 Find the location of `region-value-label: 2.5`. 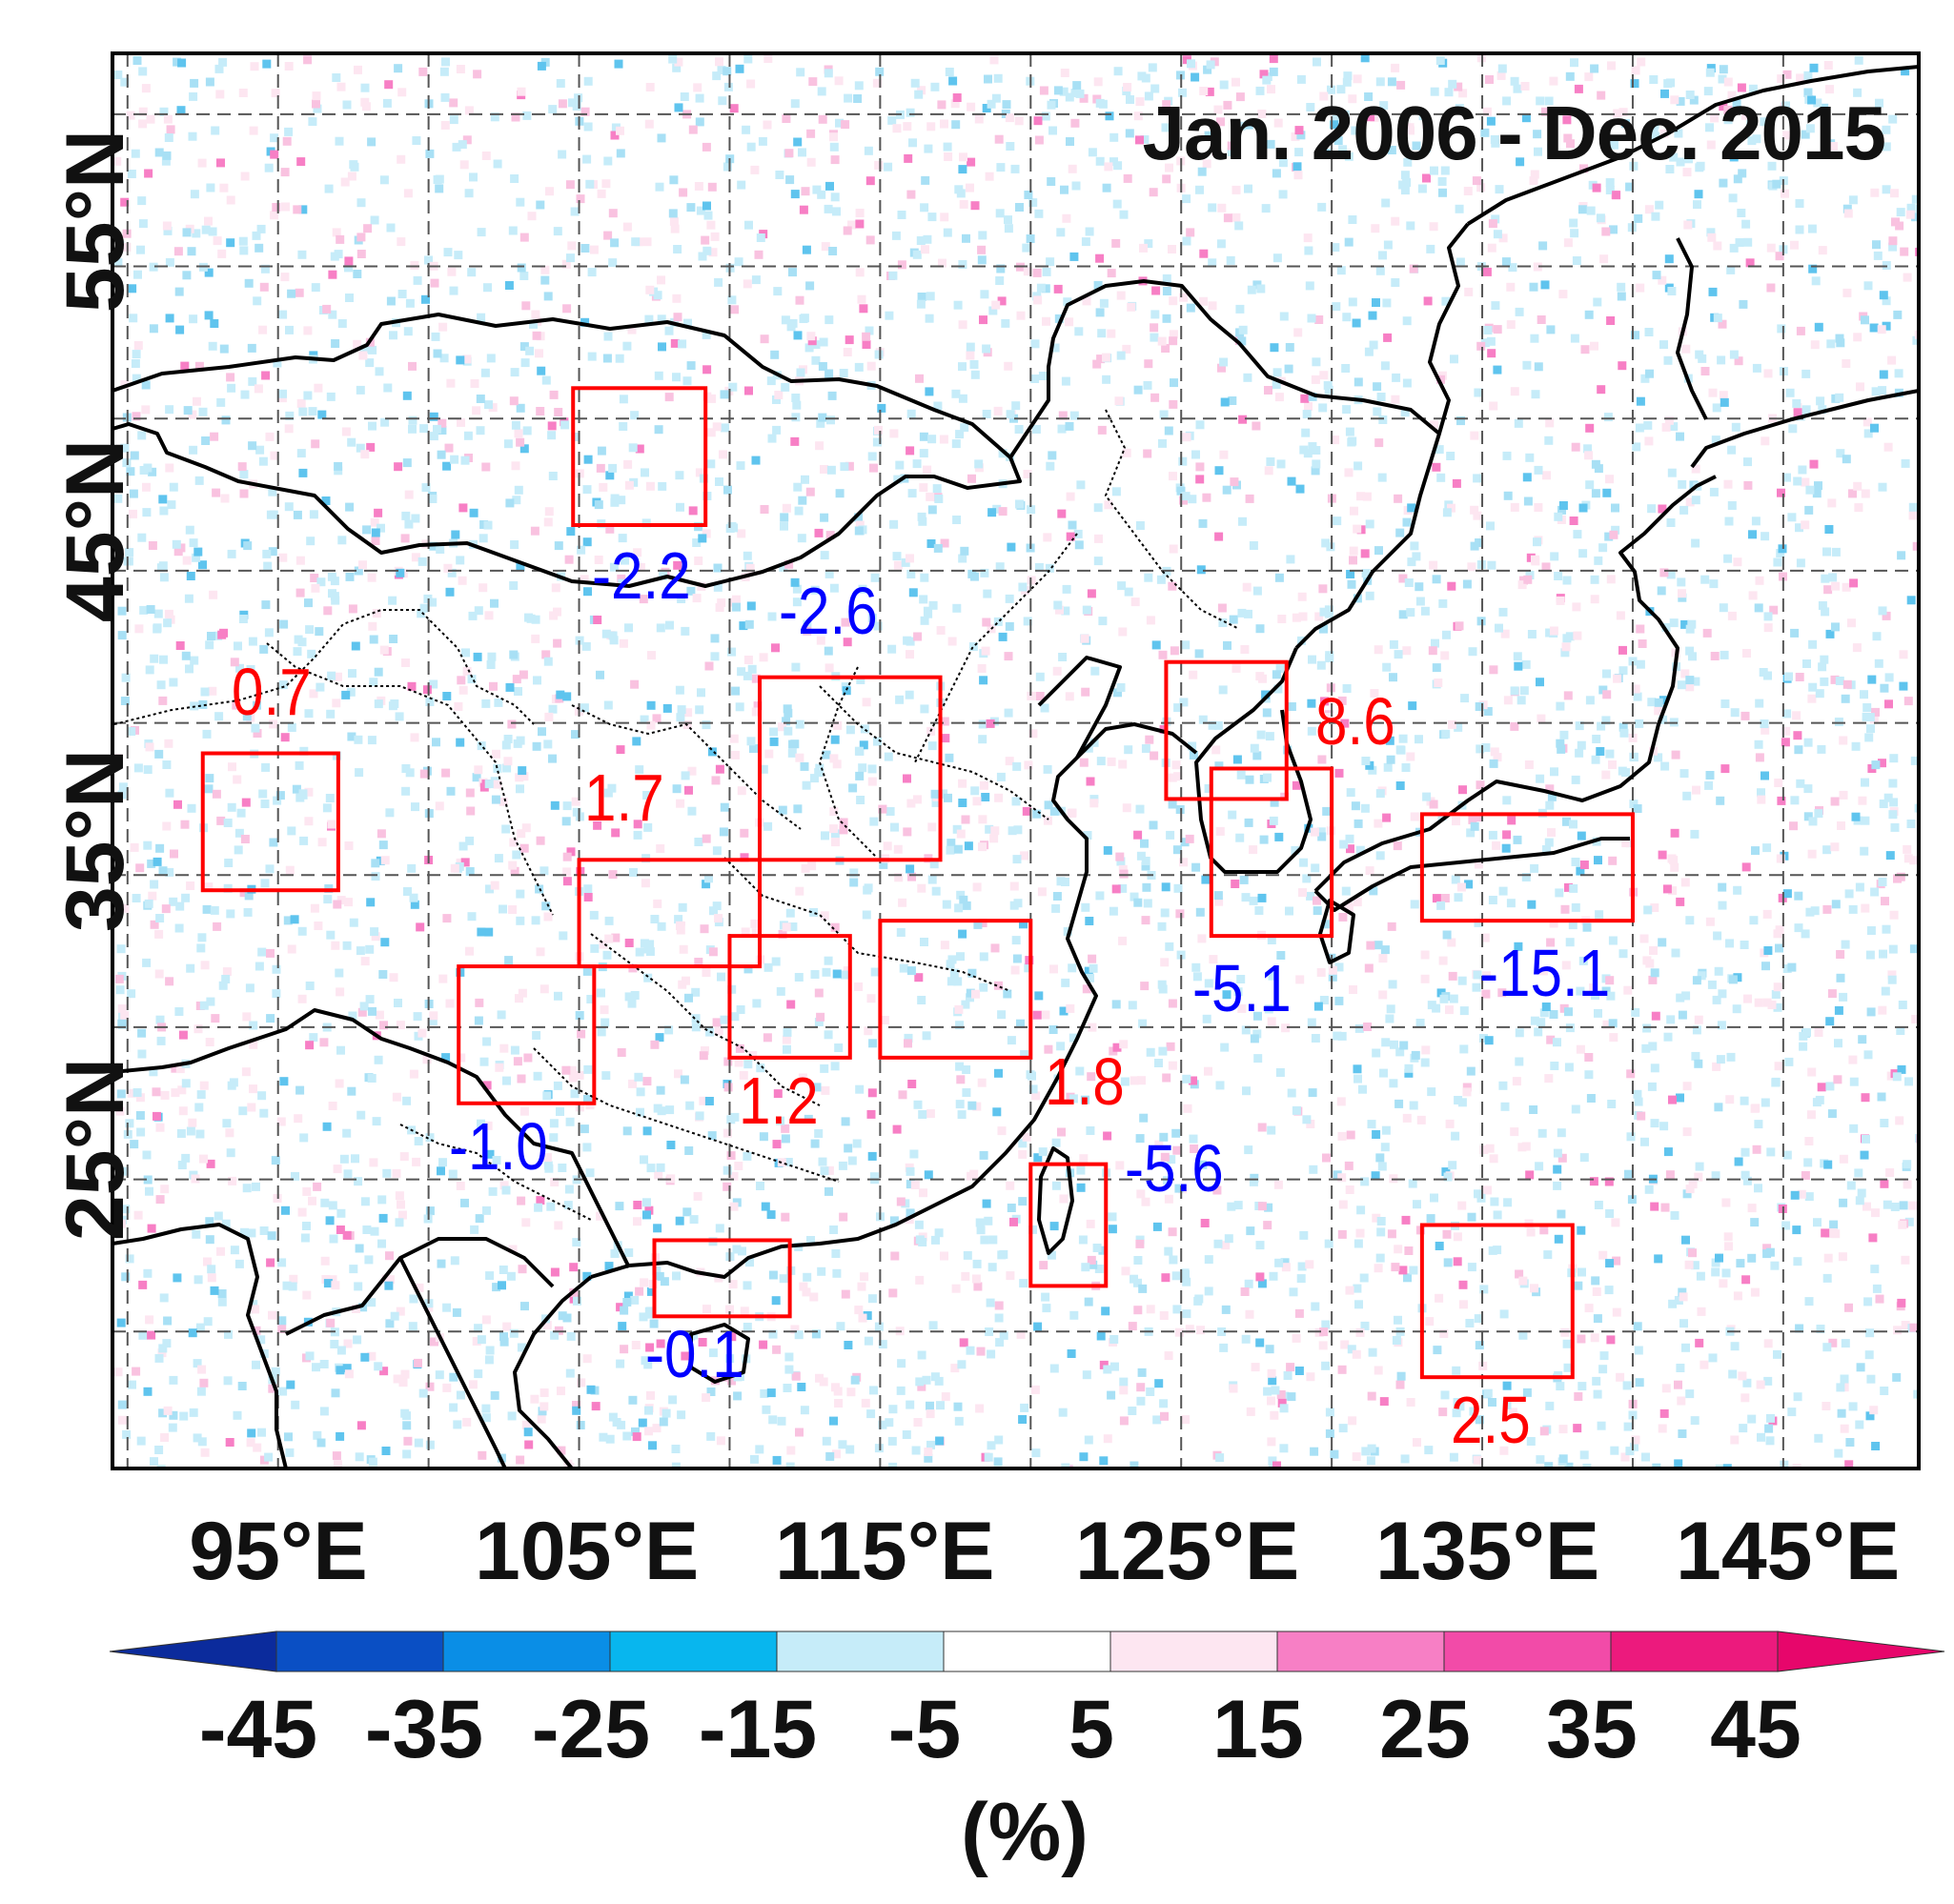

region-value-label: 2.5 is located at coordinates (1491, 1420).